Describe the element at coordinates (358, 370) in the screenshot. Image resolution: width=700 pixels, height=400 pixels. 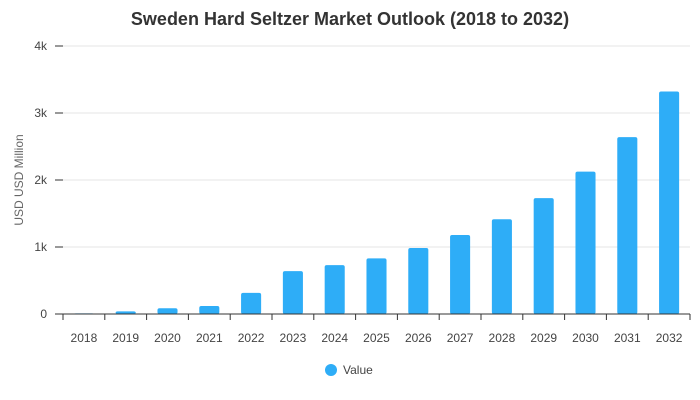
I see `legend-label: Value` at that location.